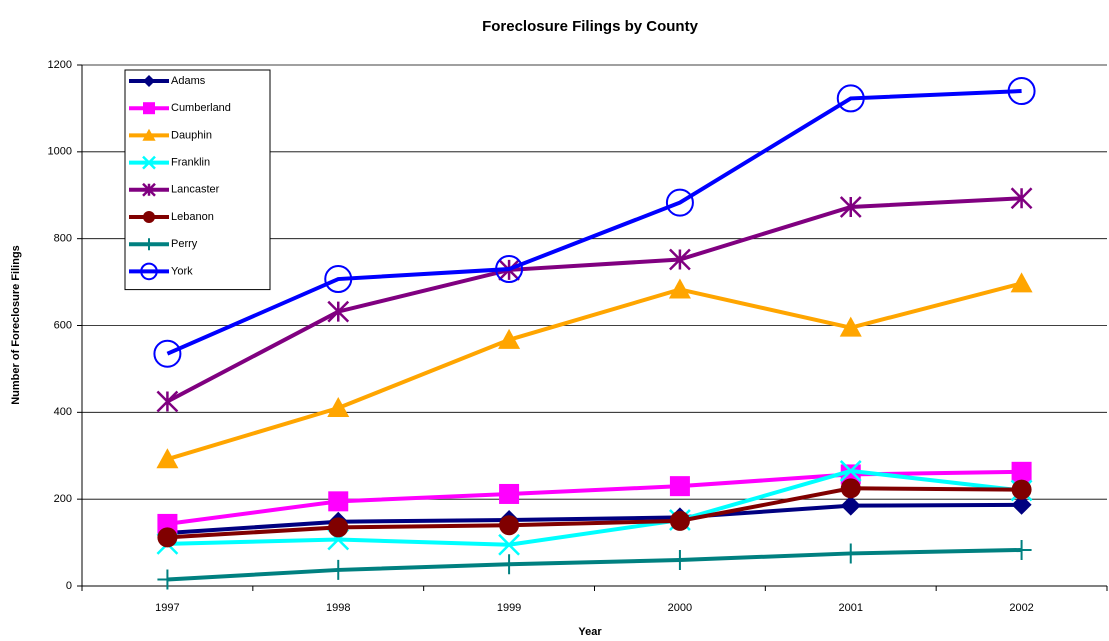 The height and width of the screenshot is (641, 1109). Describe the element at coordinates (63, 412) in the screenshot. I see `y-tick-label: 400` at that location.